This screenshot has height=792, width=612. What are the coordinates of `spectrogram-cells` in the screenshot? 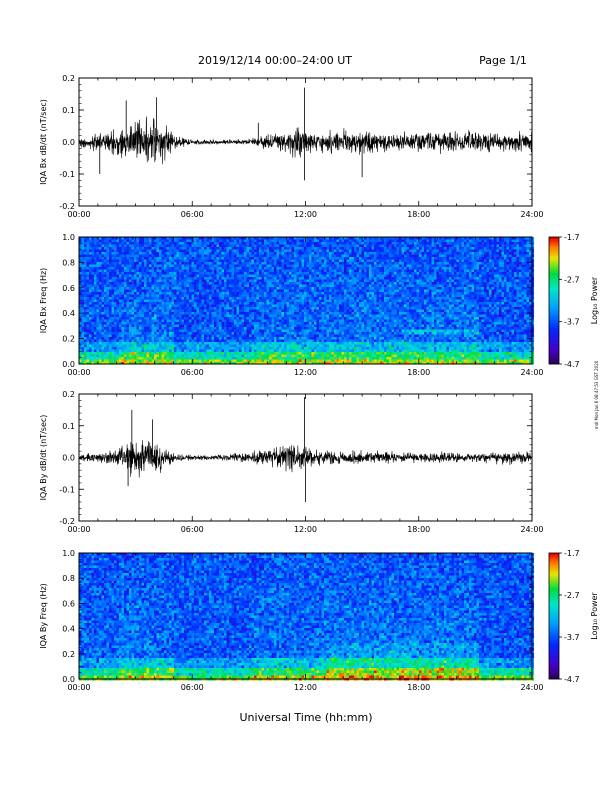 It's located at (306, 617).